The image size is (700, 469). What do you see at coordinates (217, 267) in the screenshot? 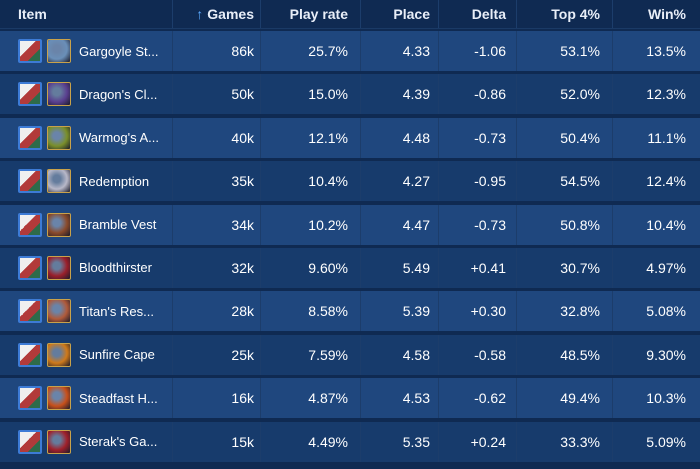
I see `games-cell: 32k` at bounding box center [217, 267].